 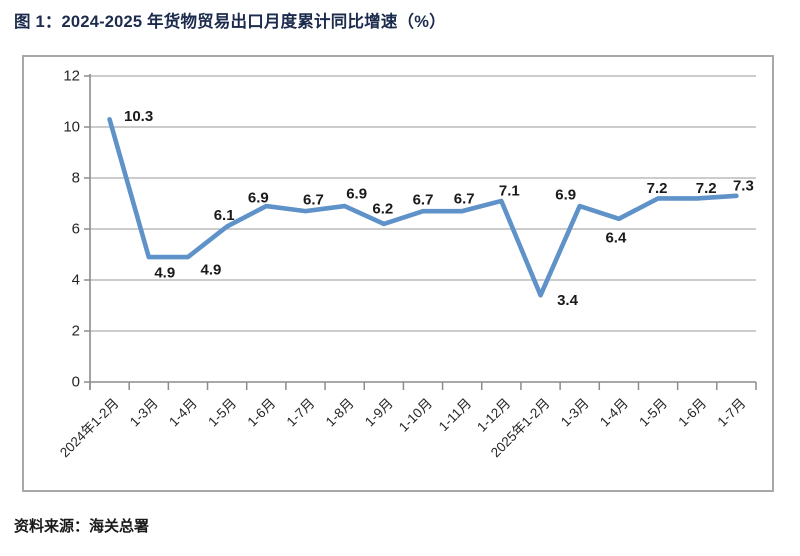 What do you see at coordinates (138, 116) in the screenshot?
I see `data-label: 10.3` at bounding box center [138, 116].